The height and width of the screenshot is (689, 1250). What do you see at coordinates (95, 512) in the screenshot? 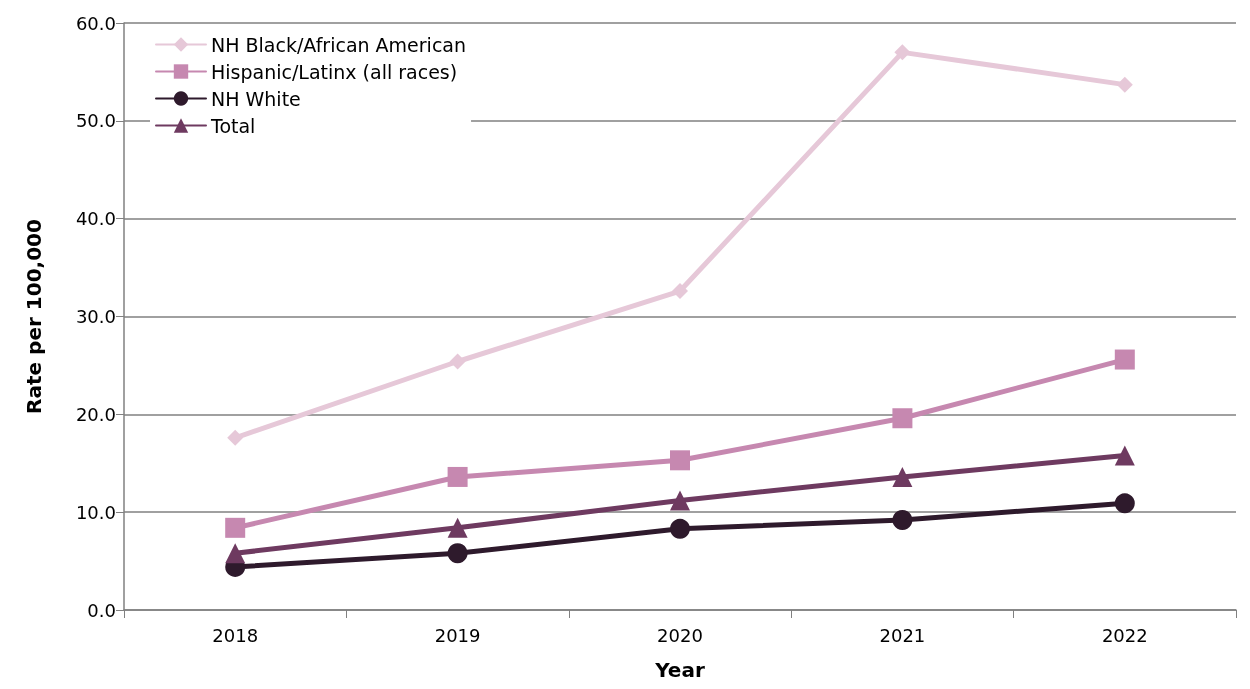
I see `y-tick-label: 10.0` at bounding box center [95, 512].